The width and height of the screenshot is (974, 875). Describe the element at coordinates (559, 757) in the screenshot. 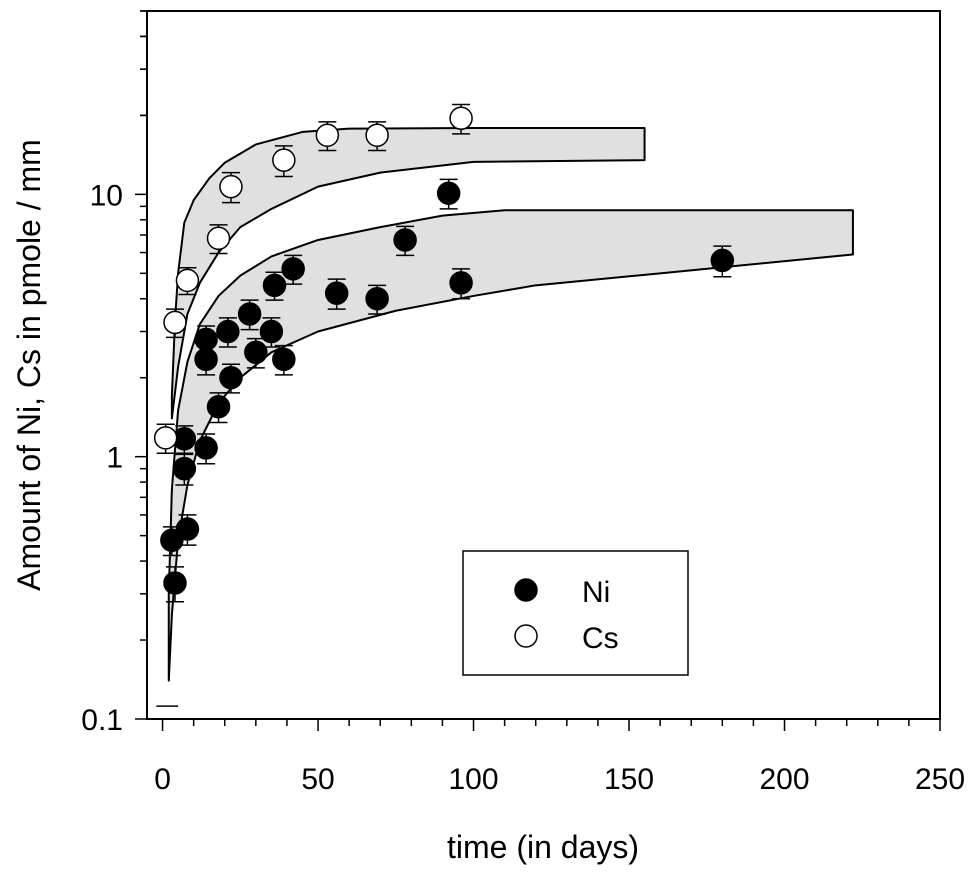

I see `x-axis: 0 50 100 150 200 250` at that location.